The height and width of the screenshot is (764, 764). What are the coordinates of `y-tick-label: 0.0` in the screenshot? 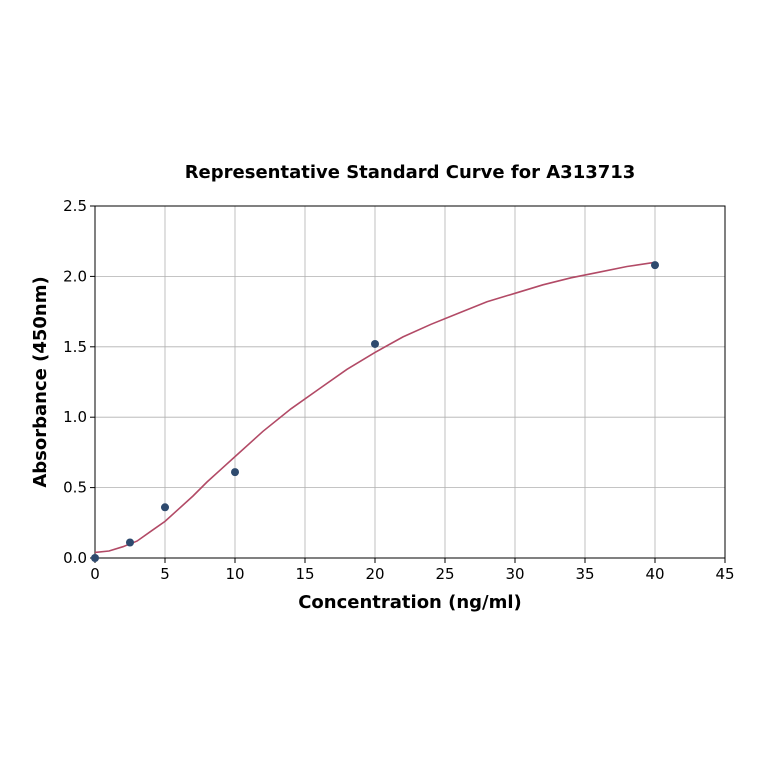 It's located at (75, 558).